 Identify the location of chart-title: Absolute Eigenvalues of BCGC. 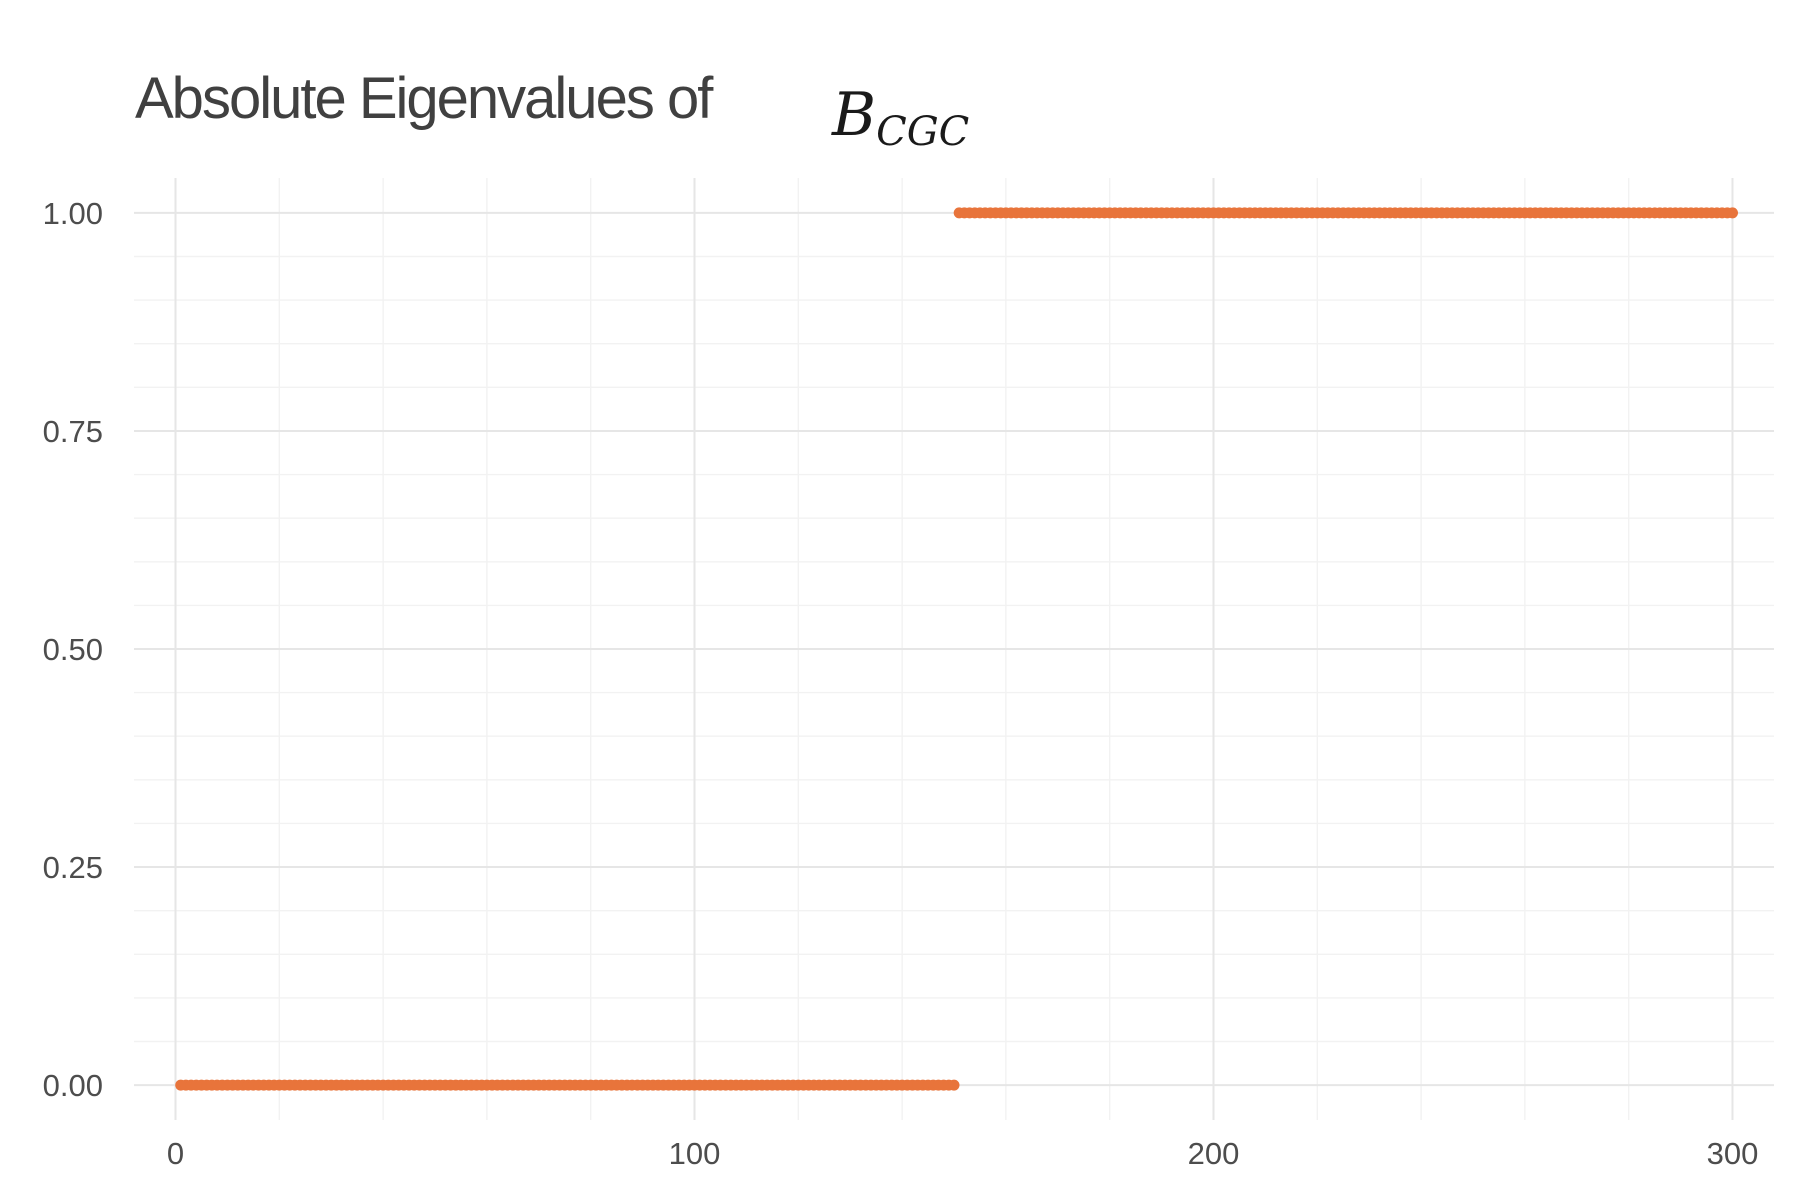
(552, 110).